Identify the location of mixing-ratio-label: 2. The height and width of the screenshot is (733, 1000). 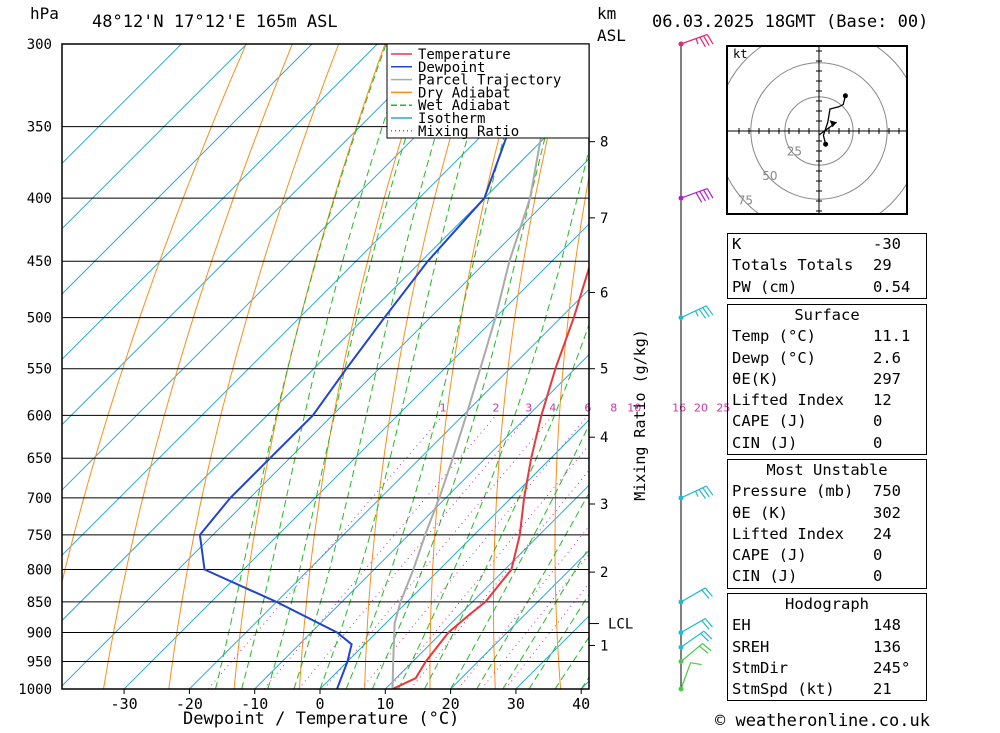
(496, 407).